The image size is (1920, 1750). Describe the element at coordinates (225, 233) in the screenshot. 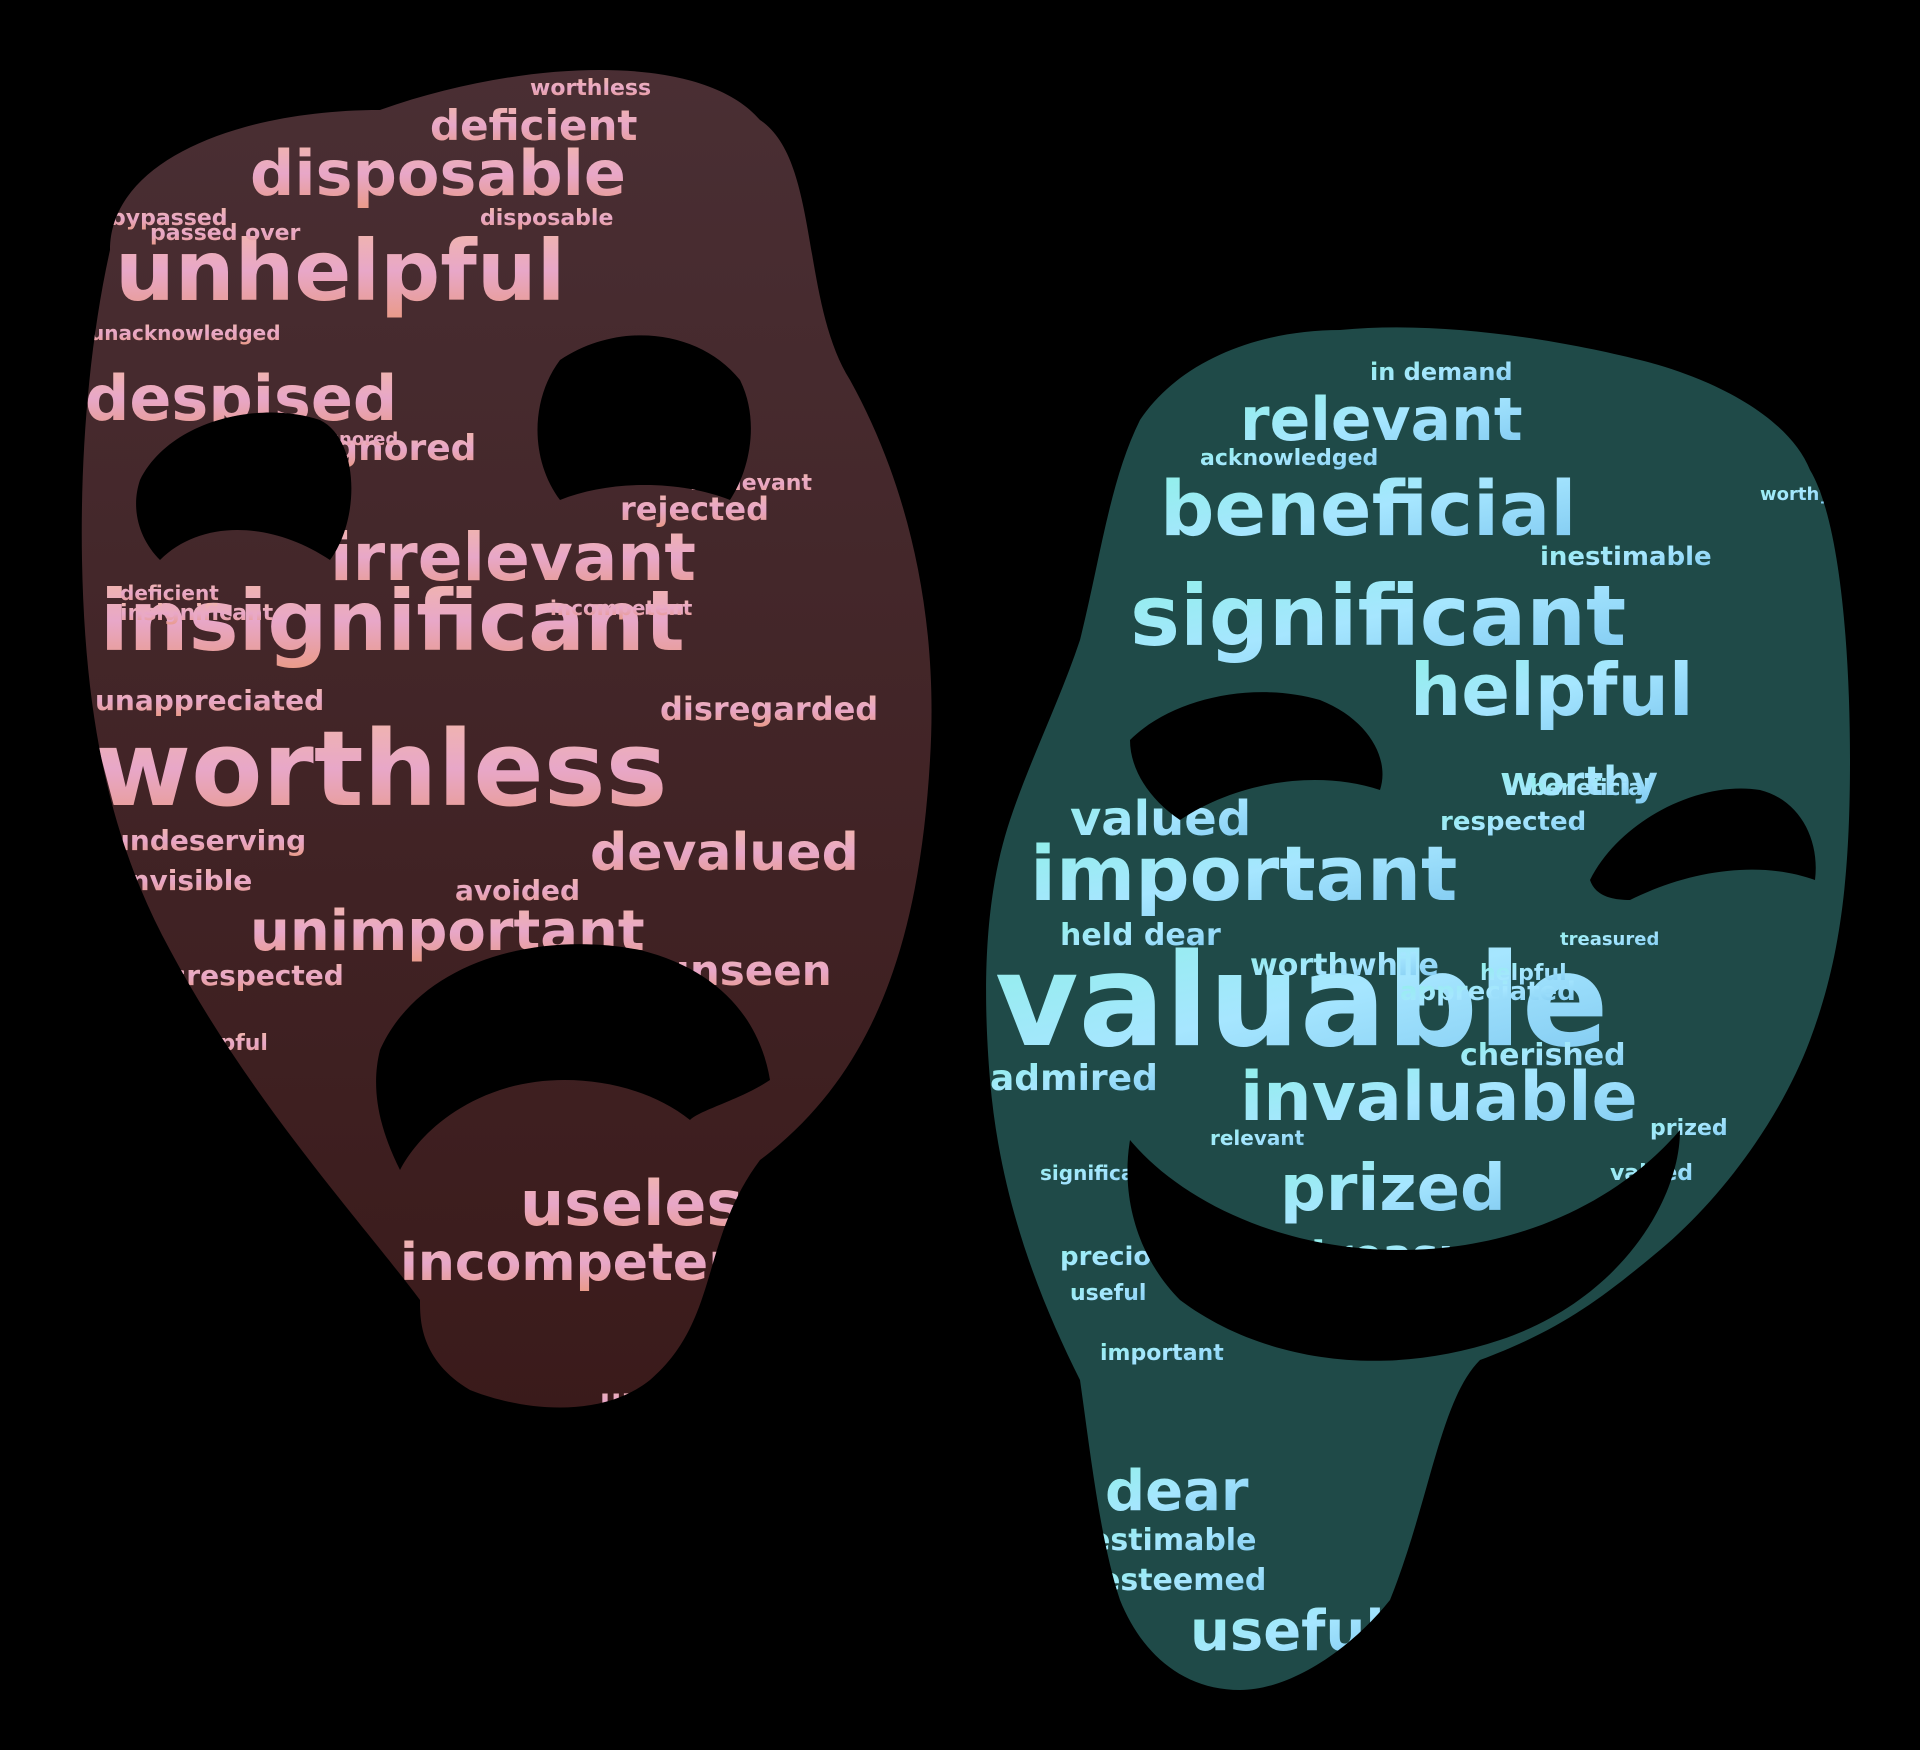

I see `sad-mask-word: passed over` at that location.